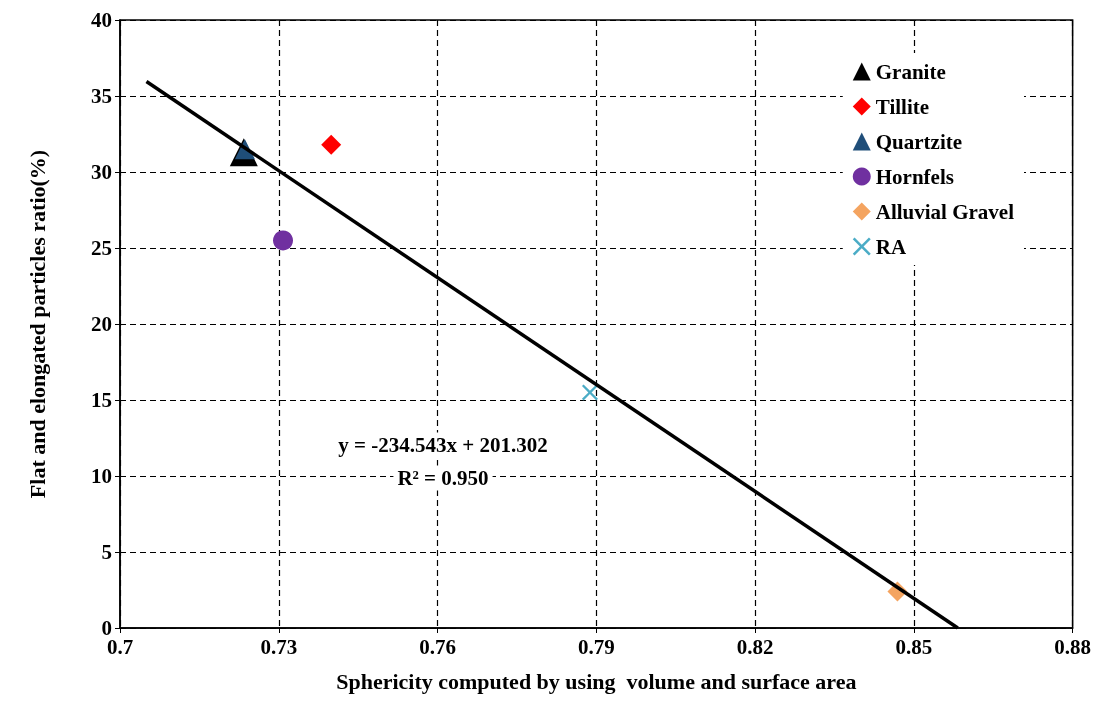  Describe the element at coordinates (437, 646) in the screenshot. I see `x-tick-label: 0.76` at that location.